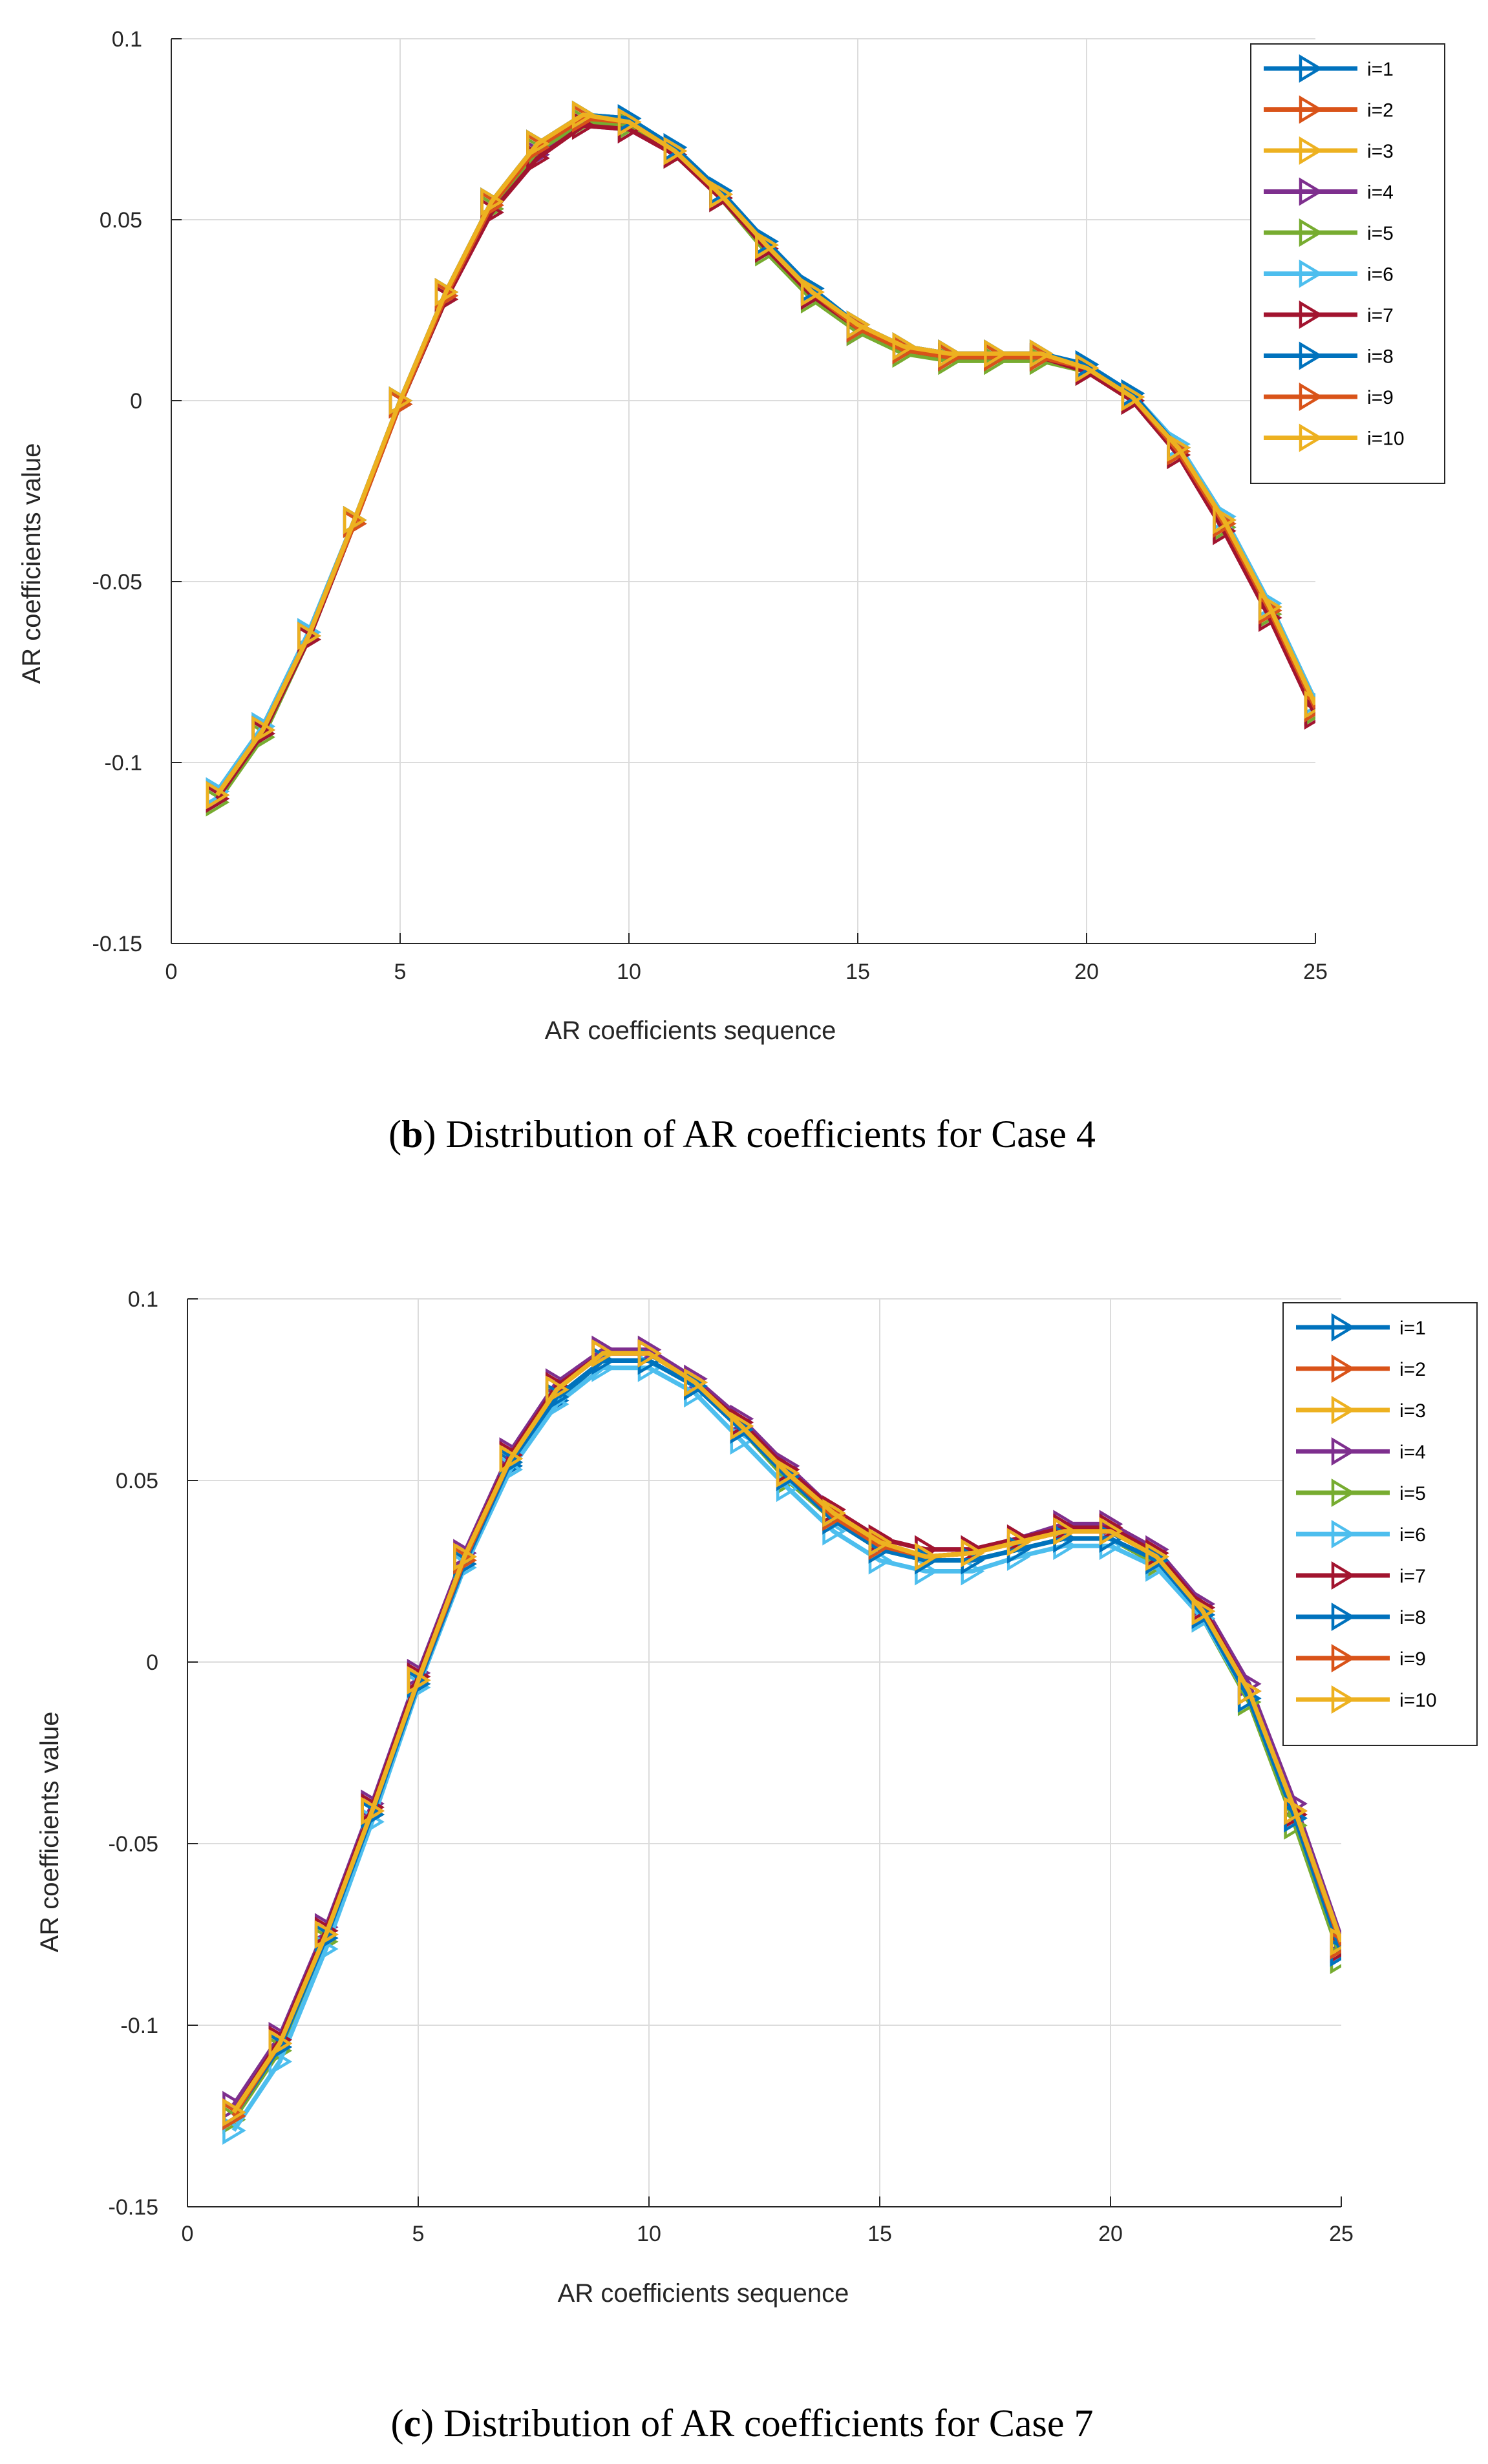  I want to click on caption-letter: b, so click(412, 1134).